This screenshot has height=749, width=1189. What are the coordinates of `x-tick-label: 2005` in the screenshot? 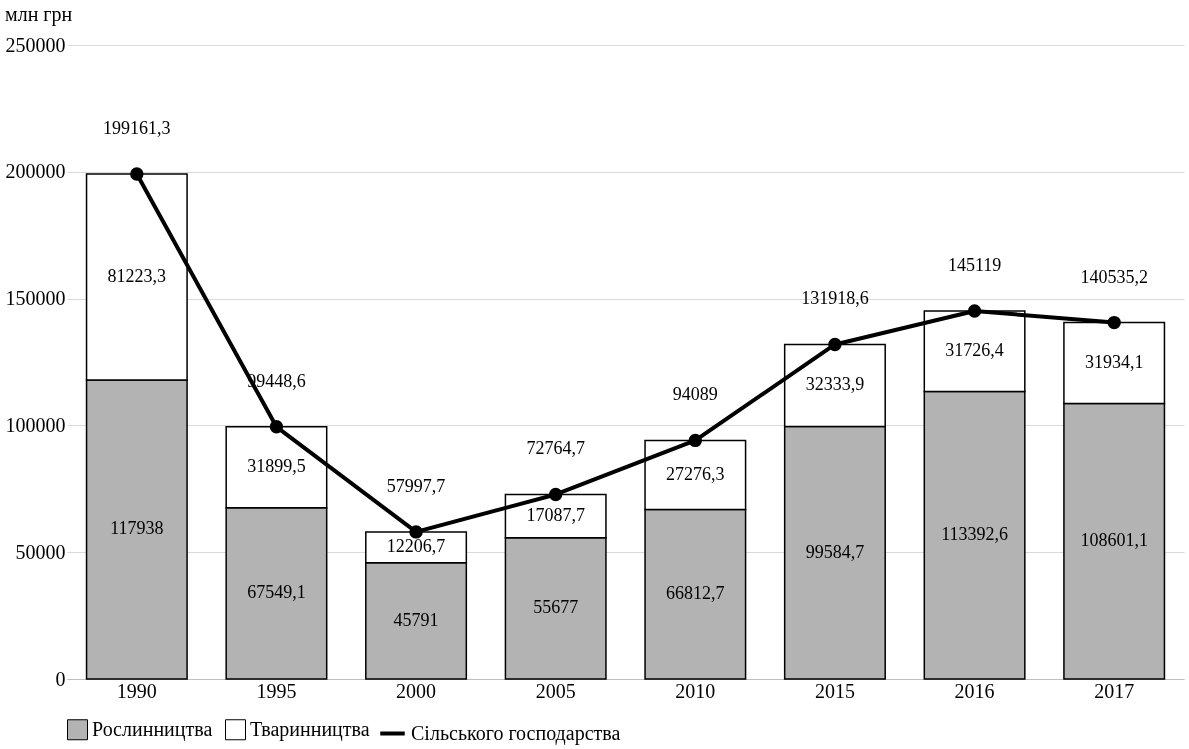 It's located at (555, 690).